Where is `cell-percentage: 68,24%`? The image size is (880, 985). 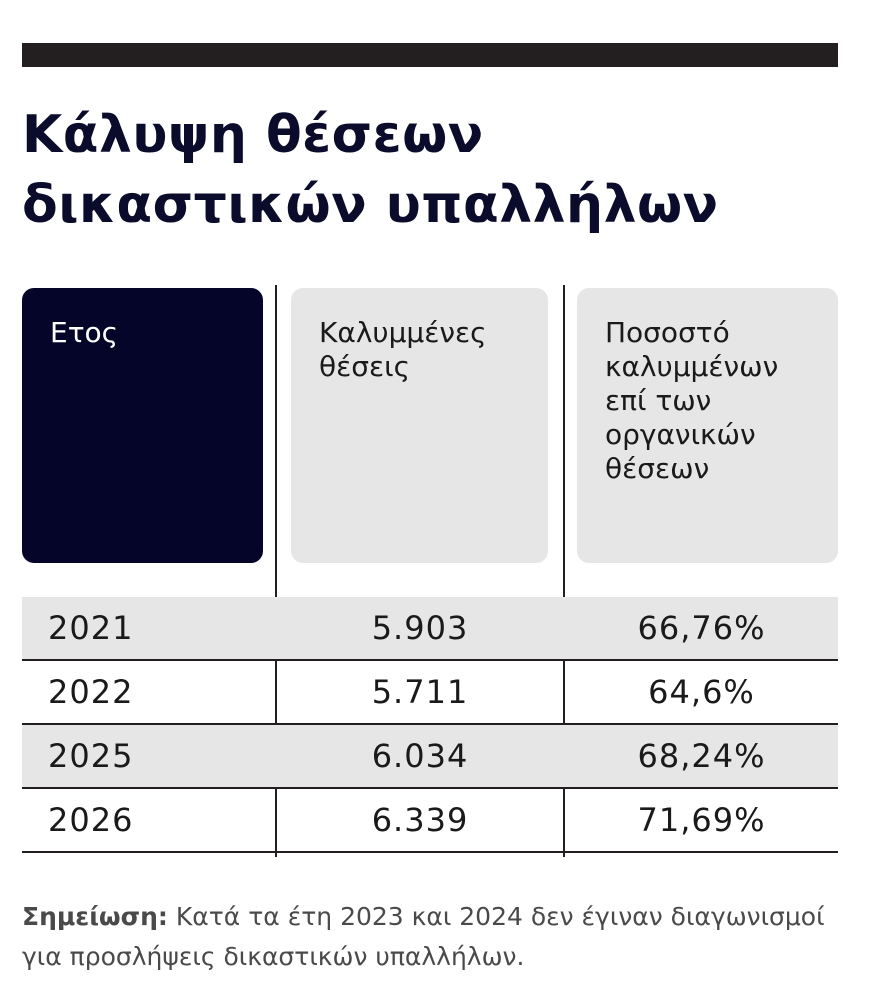
cell-percentage: 68,24% is located at coordinates (701, 756).